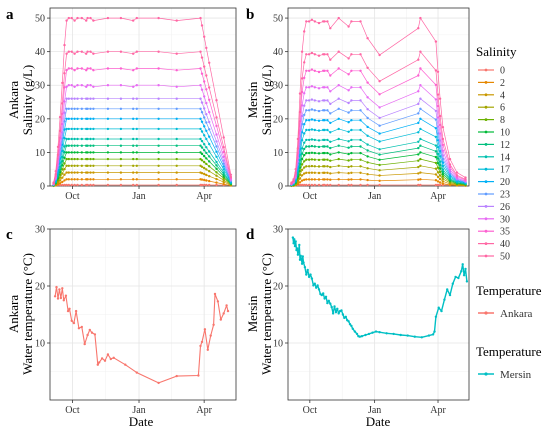 The width and height of the screenshot is (550, 429). I want to click on panel-letter-c: c, so click(9, 235).